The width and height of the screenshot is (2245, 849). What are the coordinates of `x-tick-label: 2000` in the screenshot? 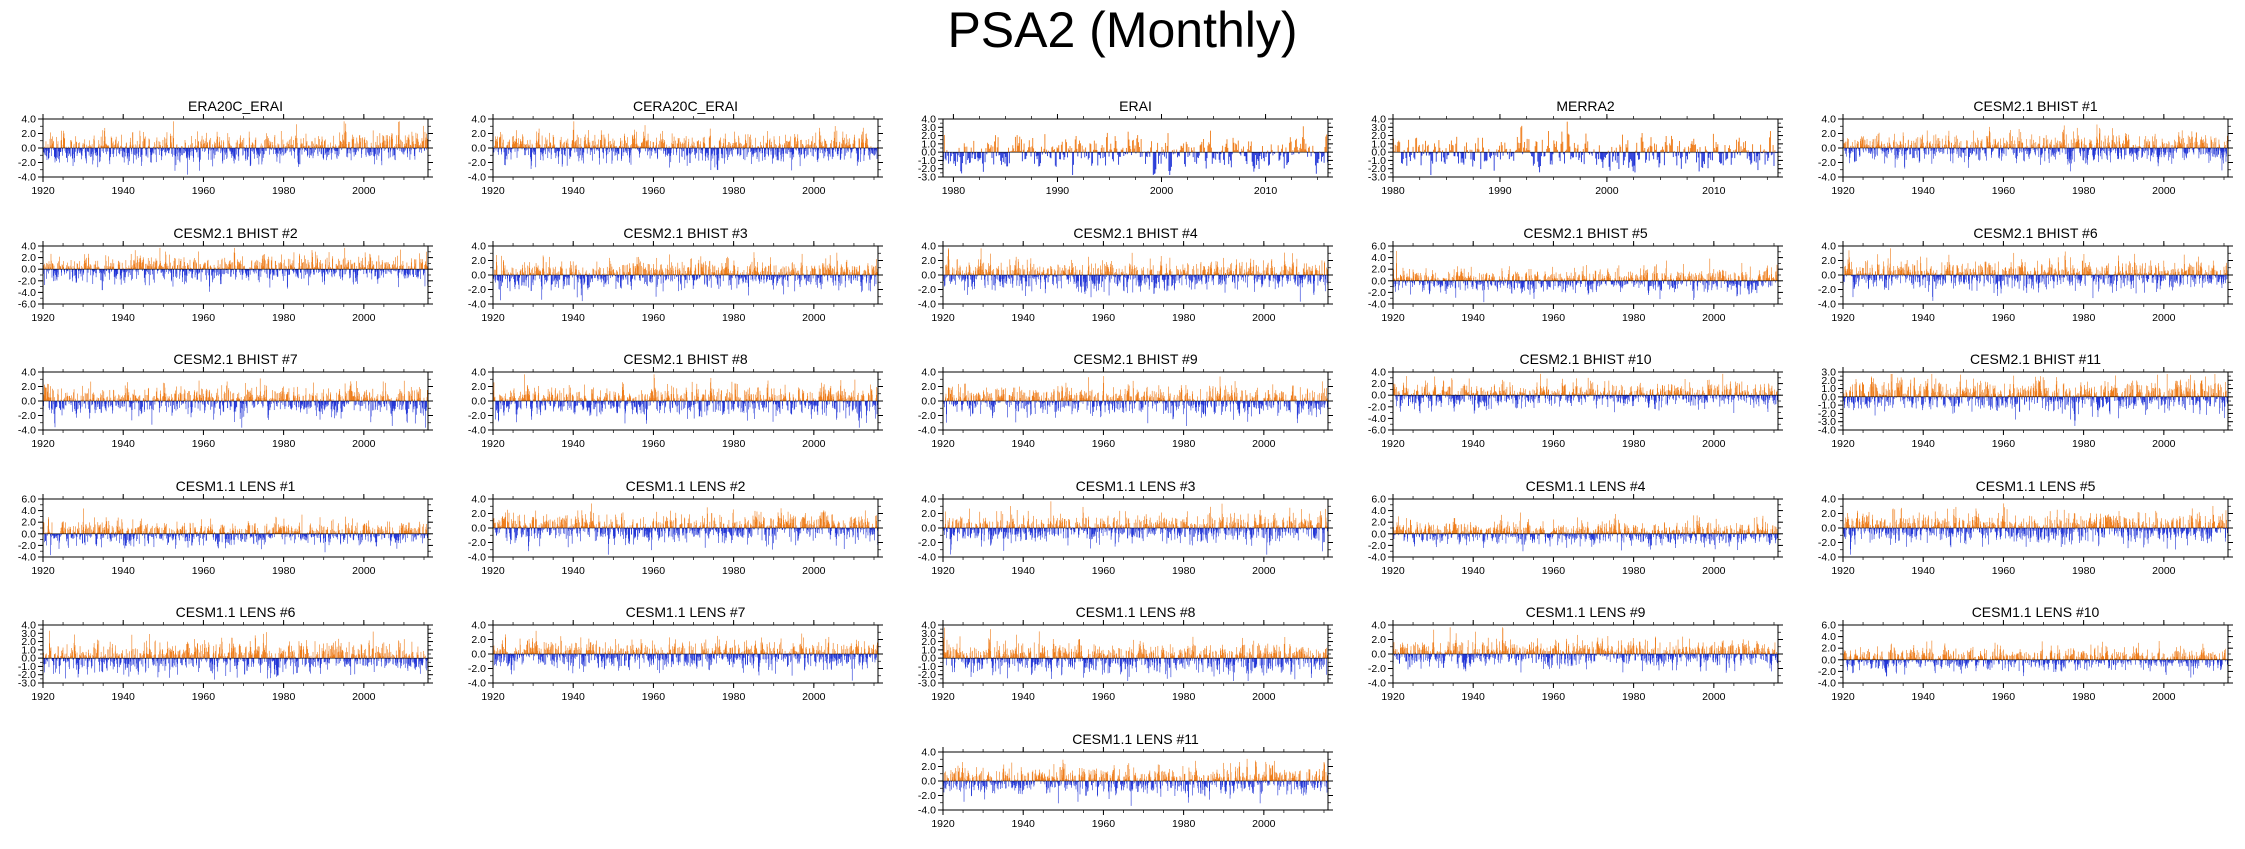 It's located at (1162, 191).